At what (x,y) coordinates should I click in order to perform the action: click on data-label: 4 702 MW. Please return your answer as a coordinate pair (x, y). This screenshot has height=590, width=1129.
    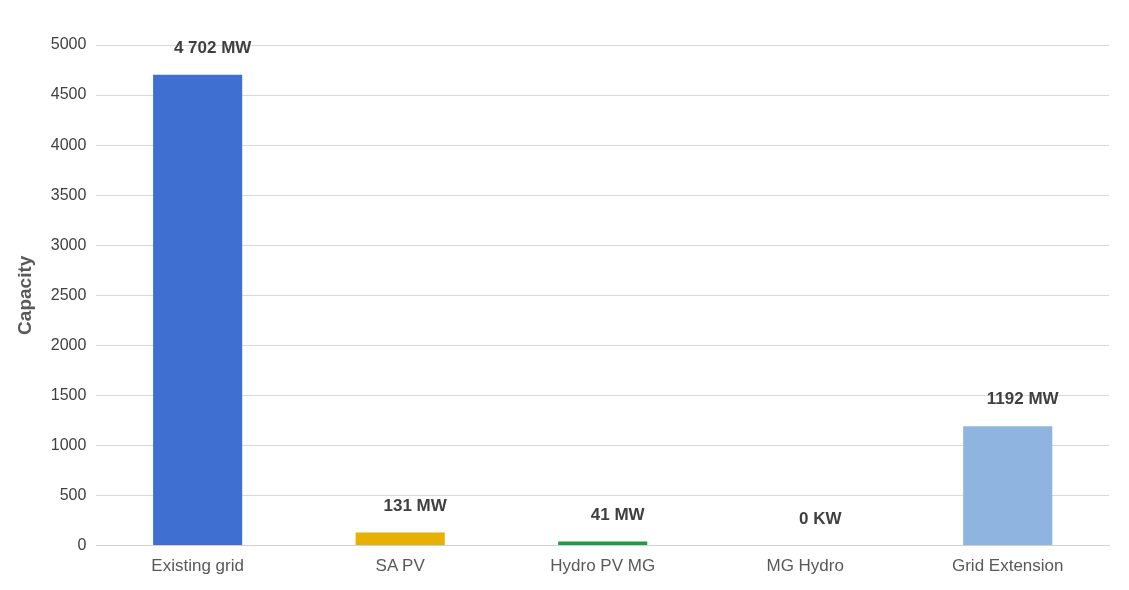
    Looking at the image, I should click on (213, 48).